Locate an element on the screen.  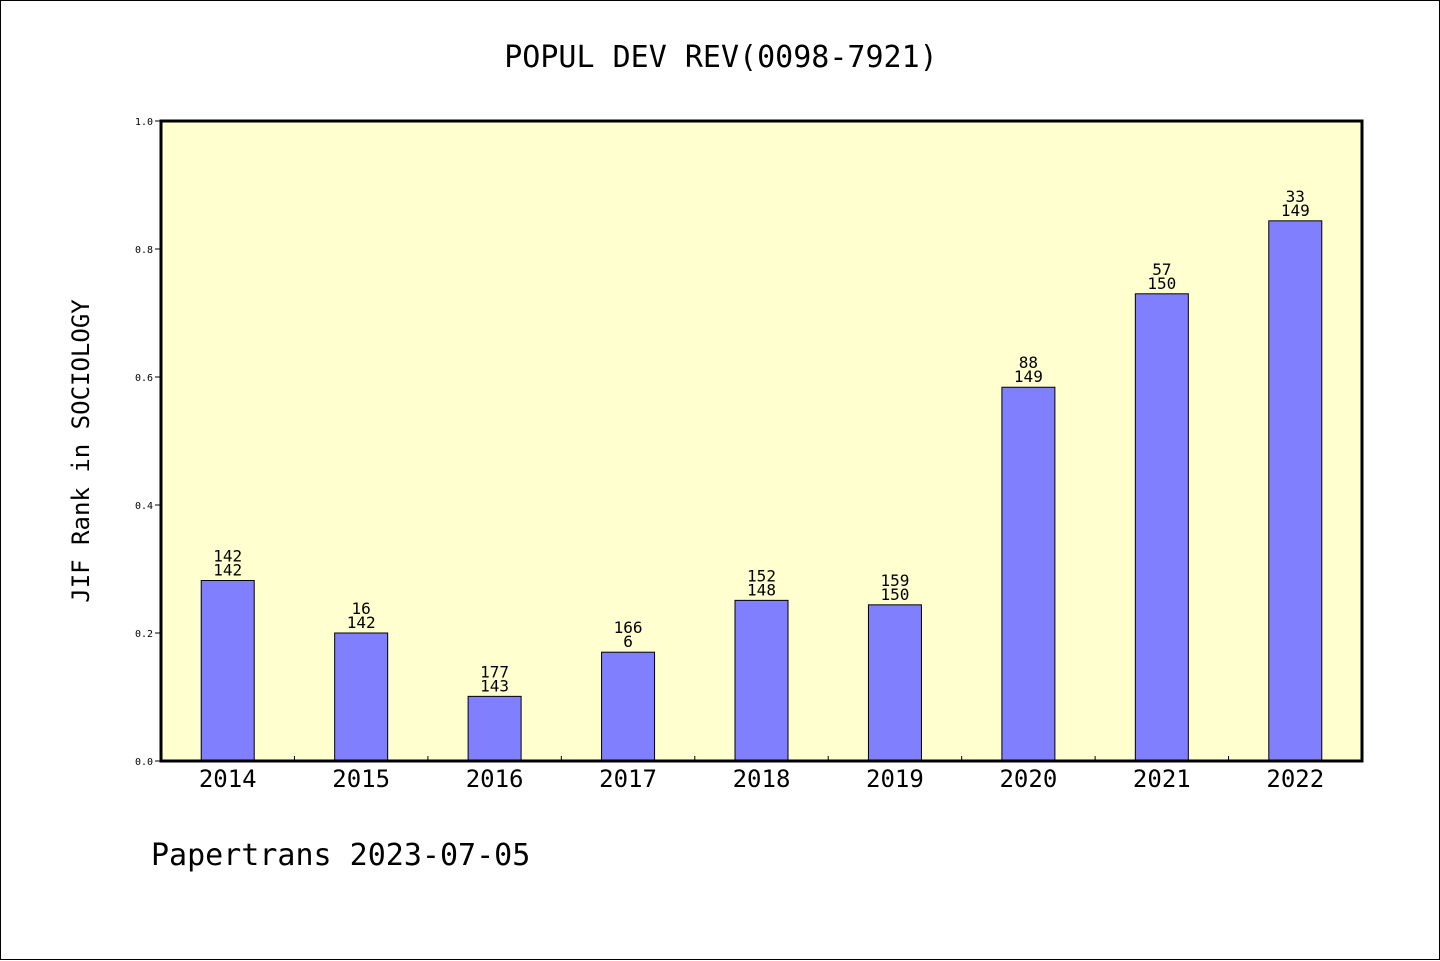
y-axis: 0.0 0.2 0.4 0.6 0.8 1.0 is located at coordinates (148, 442).